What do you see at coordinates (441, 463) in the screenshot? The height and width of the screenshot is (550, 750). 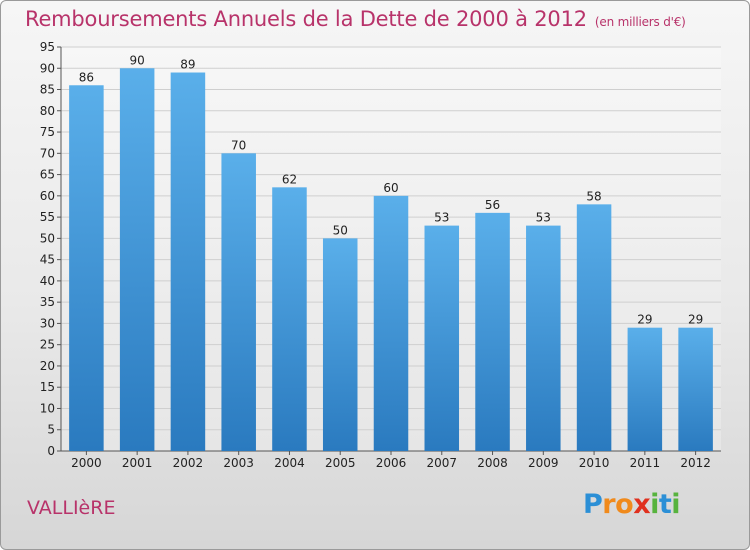 I see `x-tick-label: 2007` at bounding box center [441, 463].